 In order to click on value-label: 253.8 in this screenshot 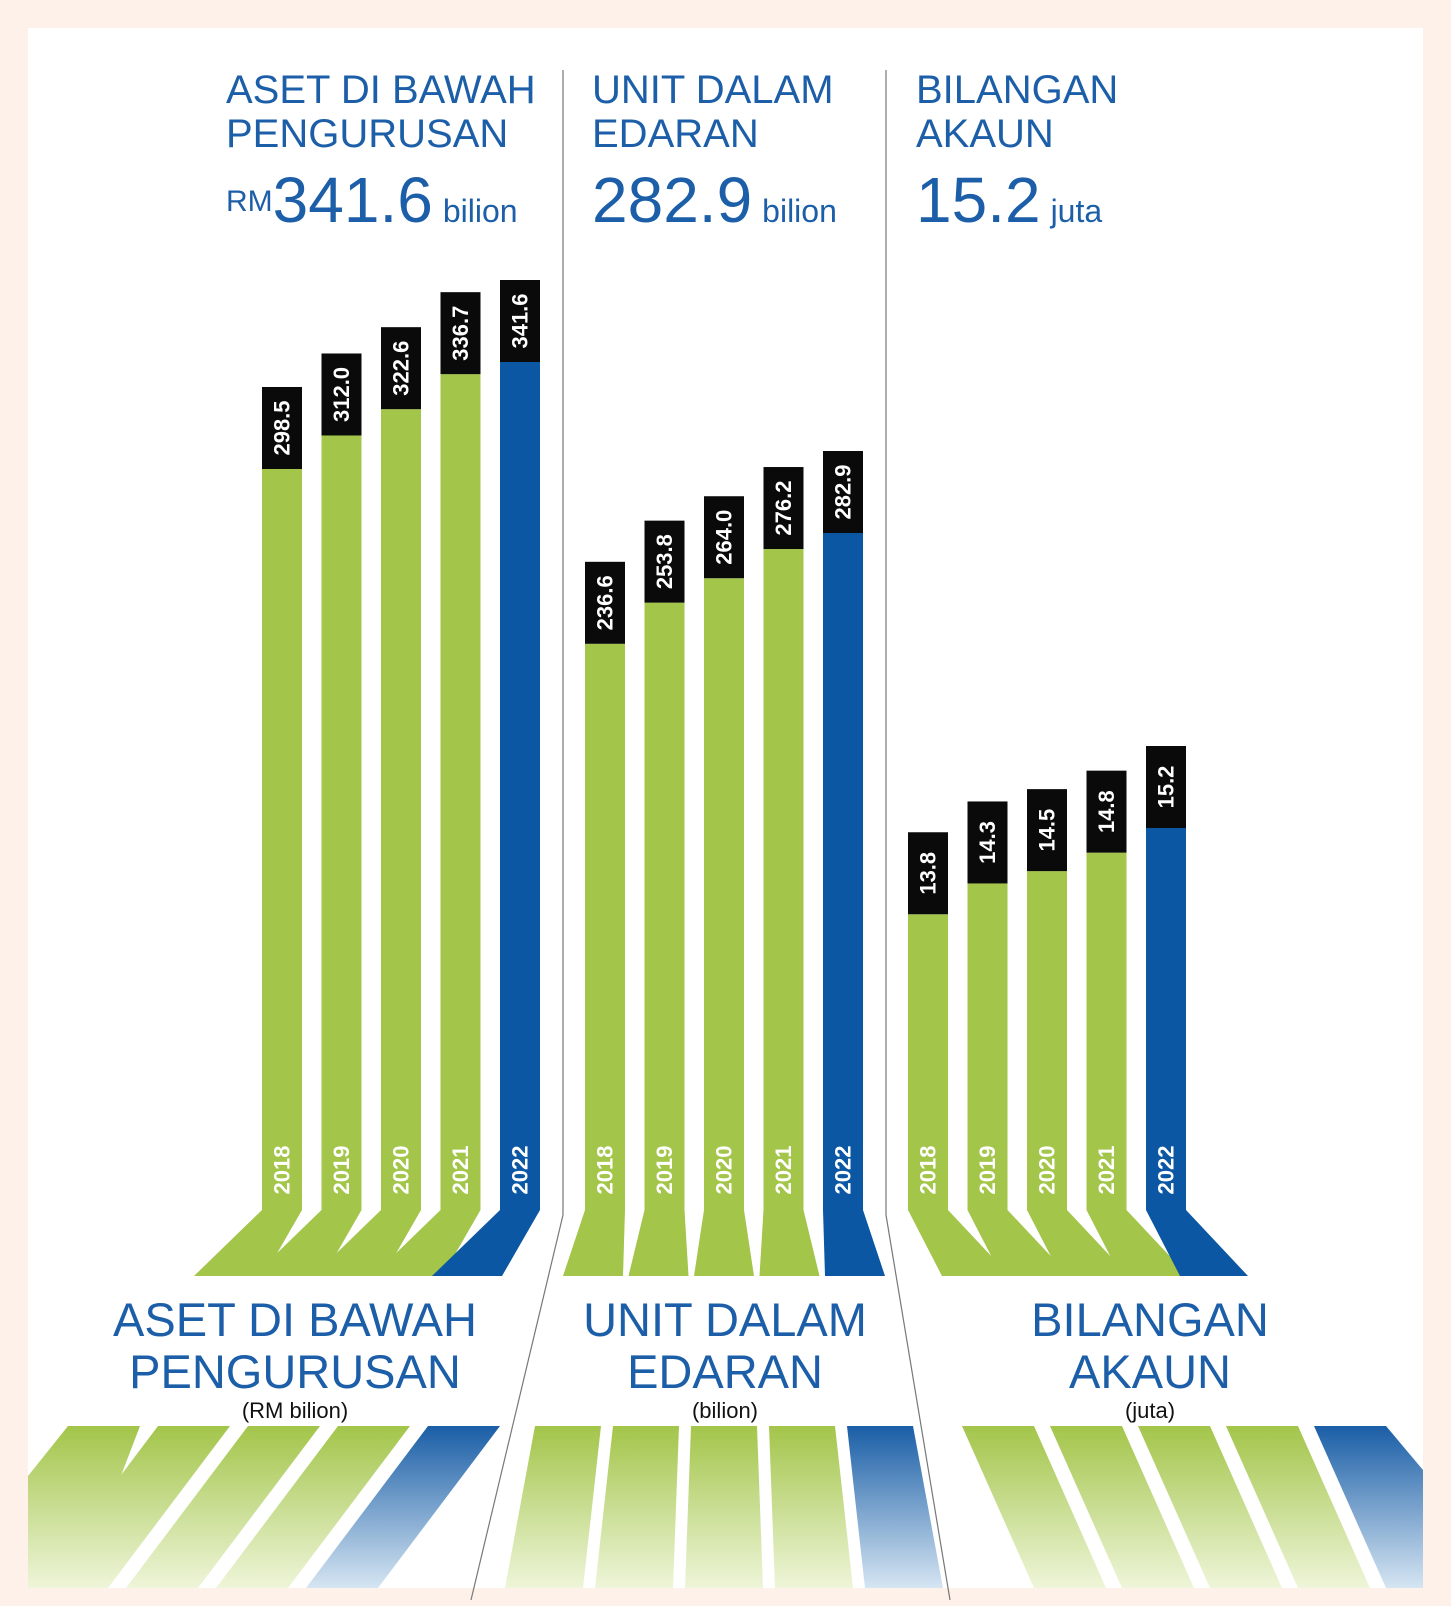, I will do `click(664, 561)`.